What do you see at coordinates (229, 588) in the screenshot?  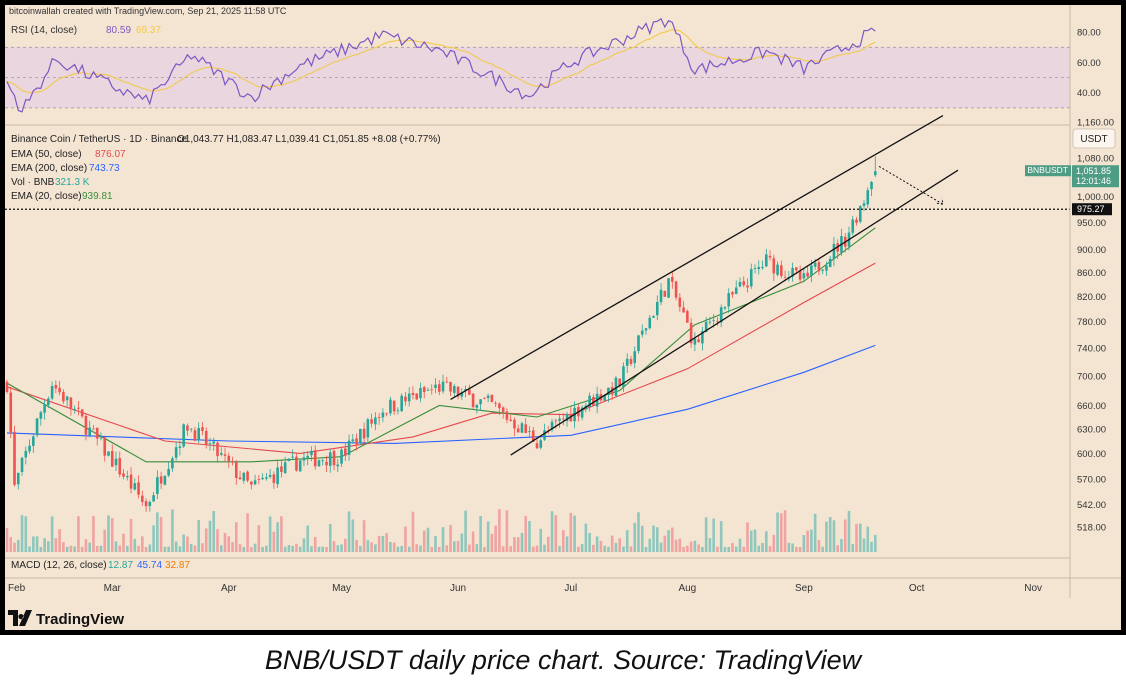 I see `month-tick: Apr` at bounding box center [229, 588].